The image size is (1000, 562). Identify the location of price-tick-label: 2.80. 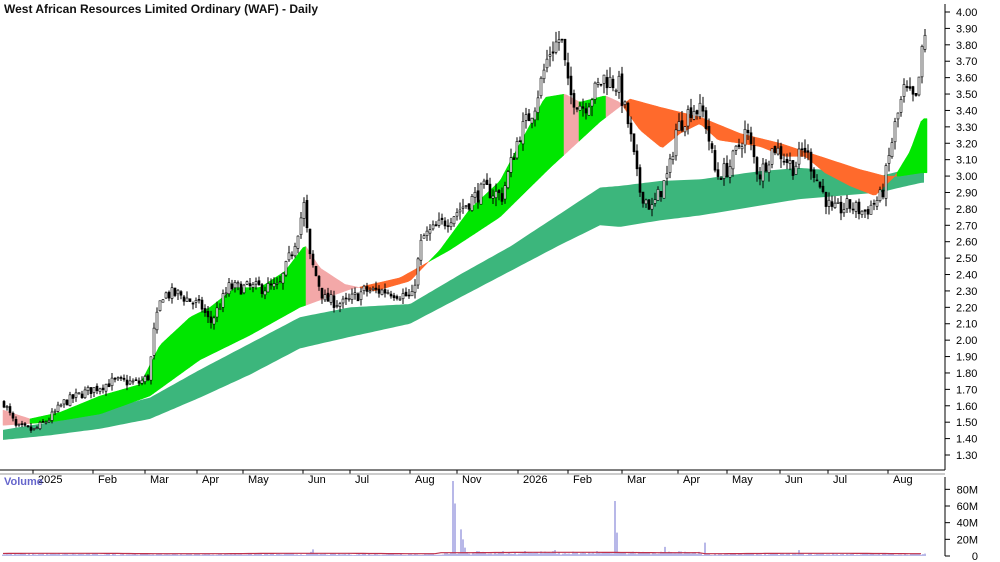
(966, 210).